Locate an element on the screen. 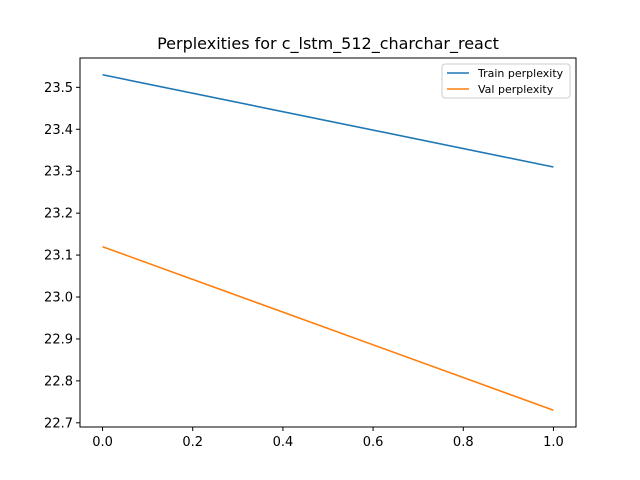 The height and width of the screenshot is (480, 640). y-tick-label: 23.1 is located at coordinates (58, 256).